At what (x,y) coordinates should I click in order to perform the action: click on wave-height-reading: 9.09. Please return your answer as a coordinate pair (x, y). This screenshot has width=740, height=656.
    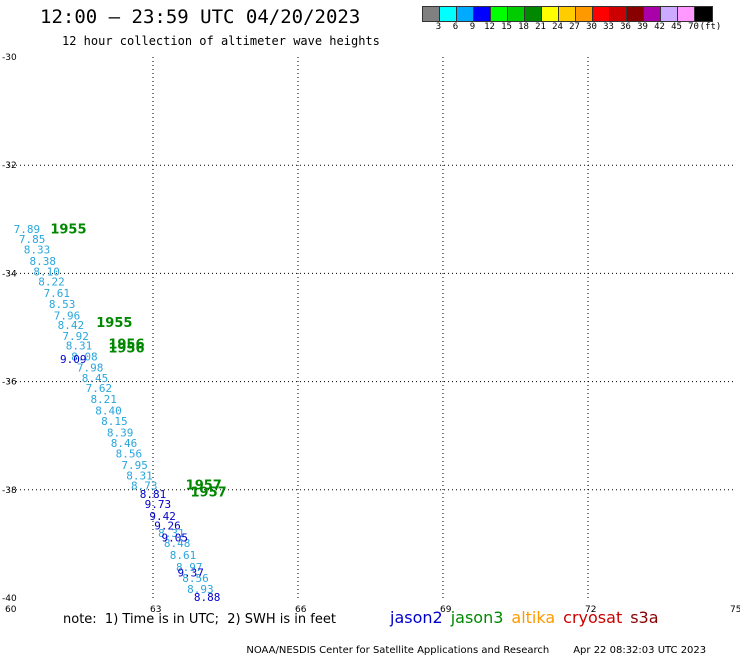
    Looking at the image, I should click on (73, 359).